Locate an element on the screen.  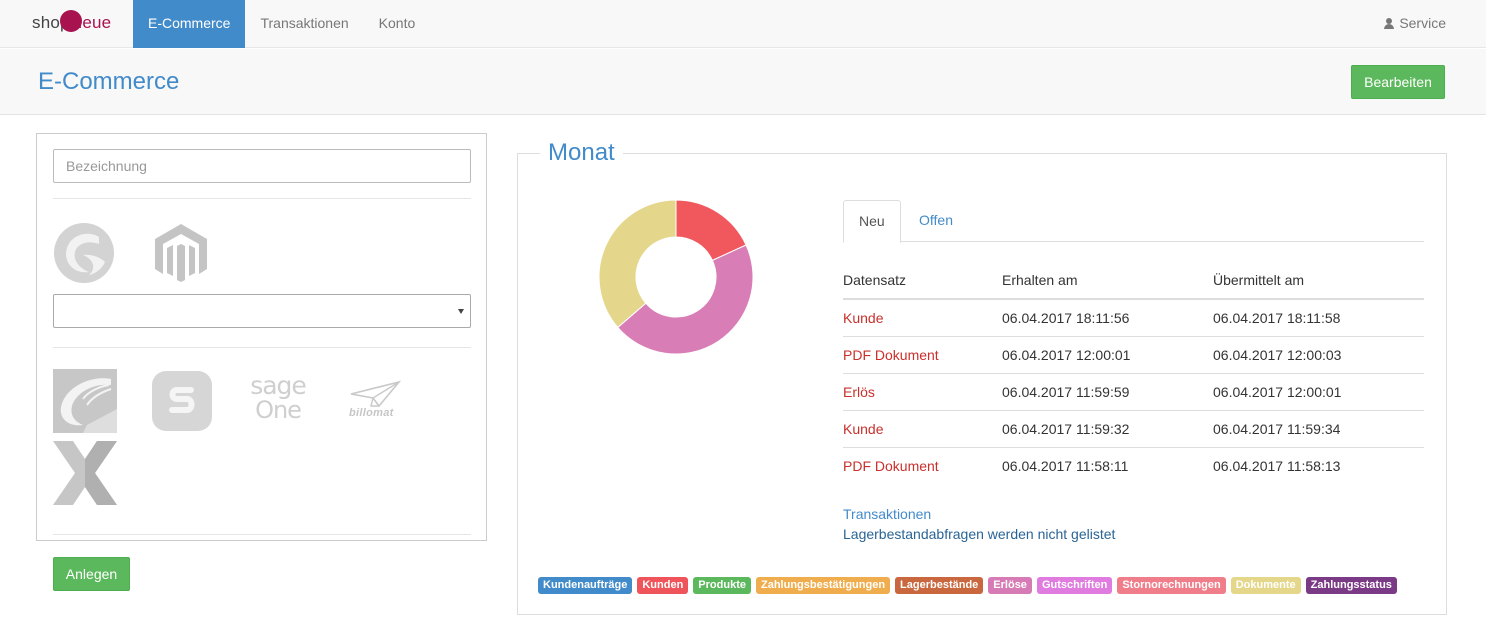
column-header-uebermittelt: Übermittelt am is located at coordinates (1318, 281).